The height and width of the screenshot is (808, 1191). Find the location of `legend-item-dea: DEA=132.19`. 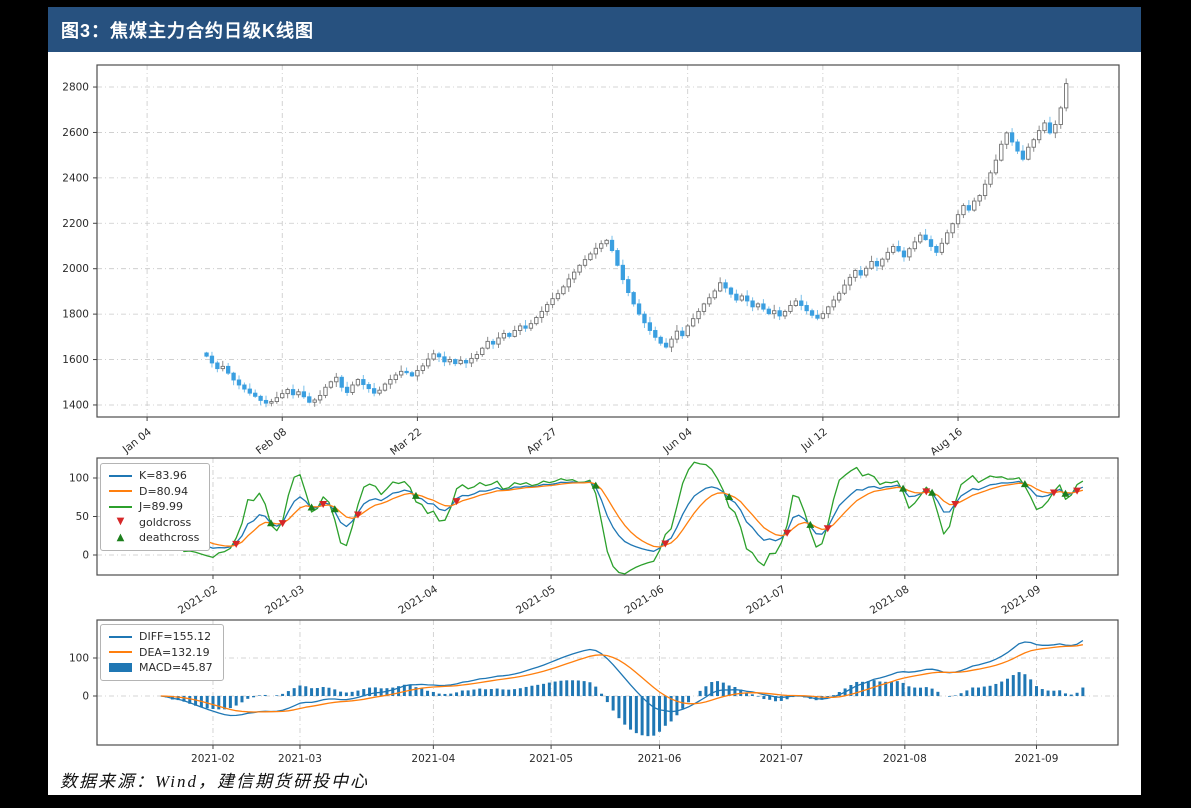

legend-item-dea: DEA=132.19 is located at coordinates (161, 653).